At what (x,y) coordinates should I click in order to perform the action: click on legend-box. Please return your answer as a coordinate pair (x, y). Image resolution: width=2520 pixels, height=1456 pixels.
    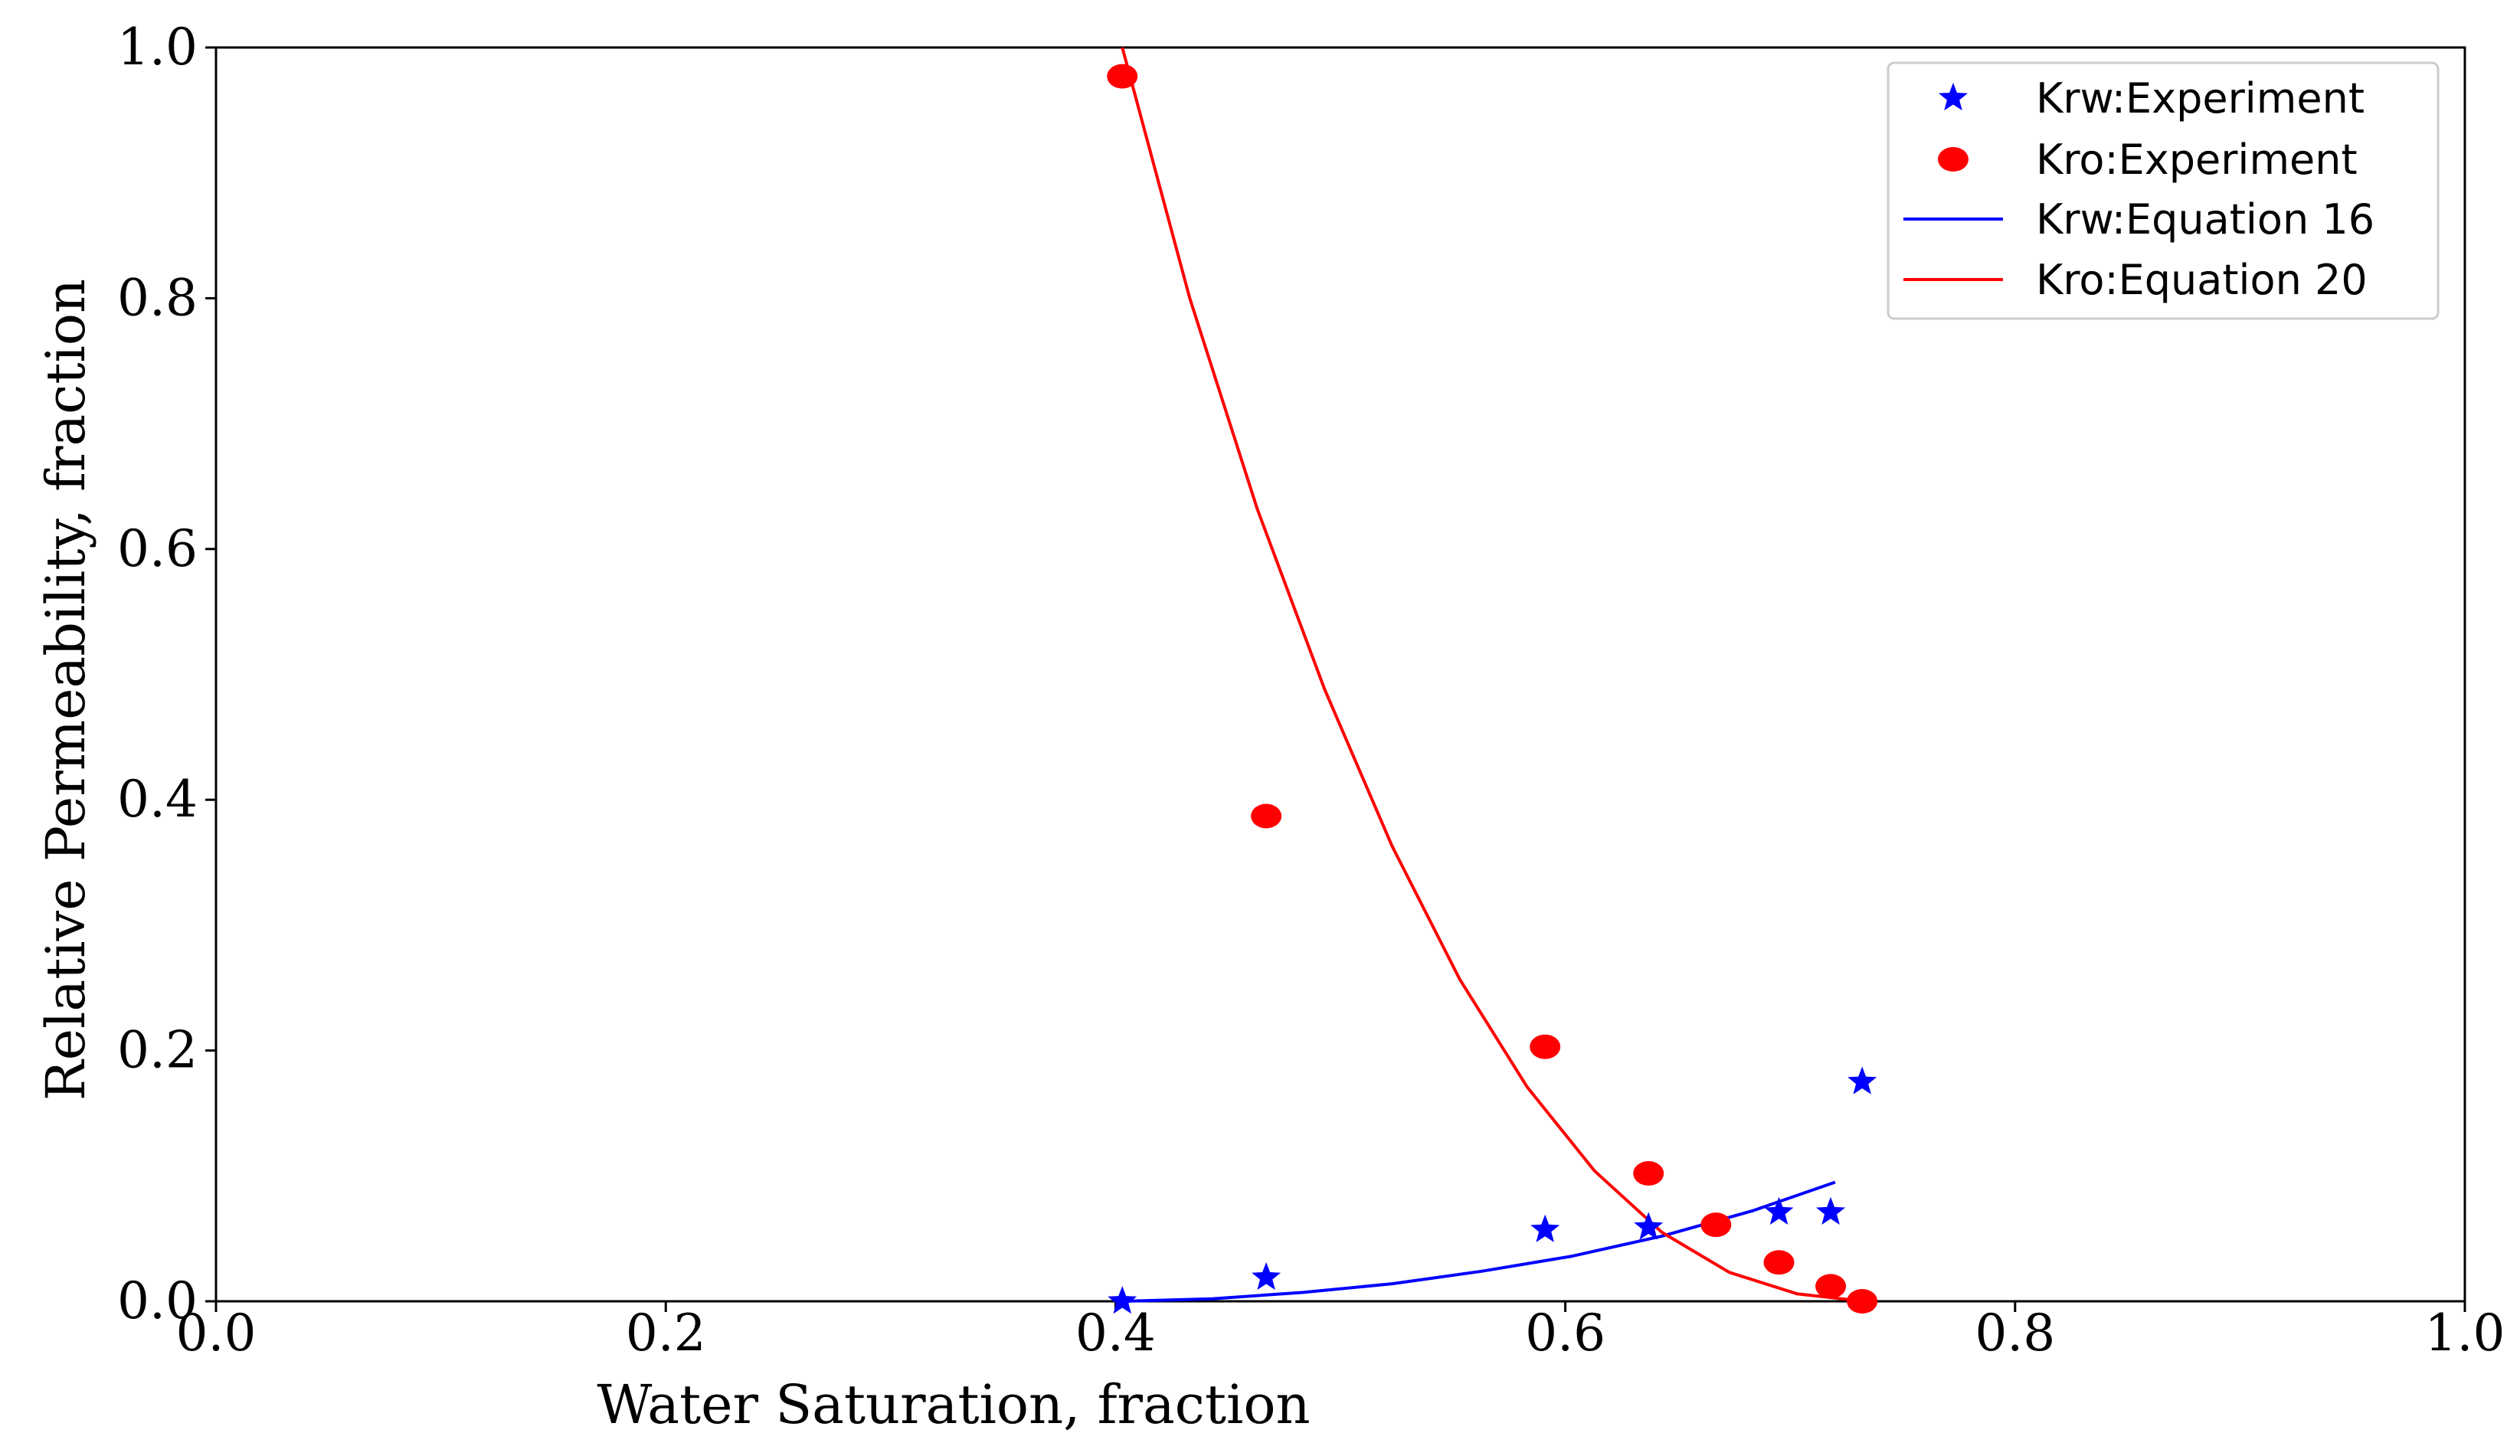
    Looking at the image, I should click on (2163, 190).